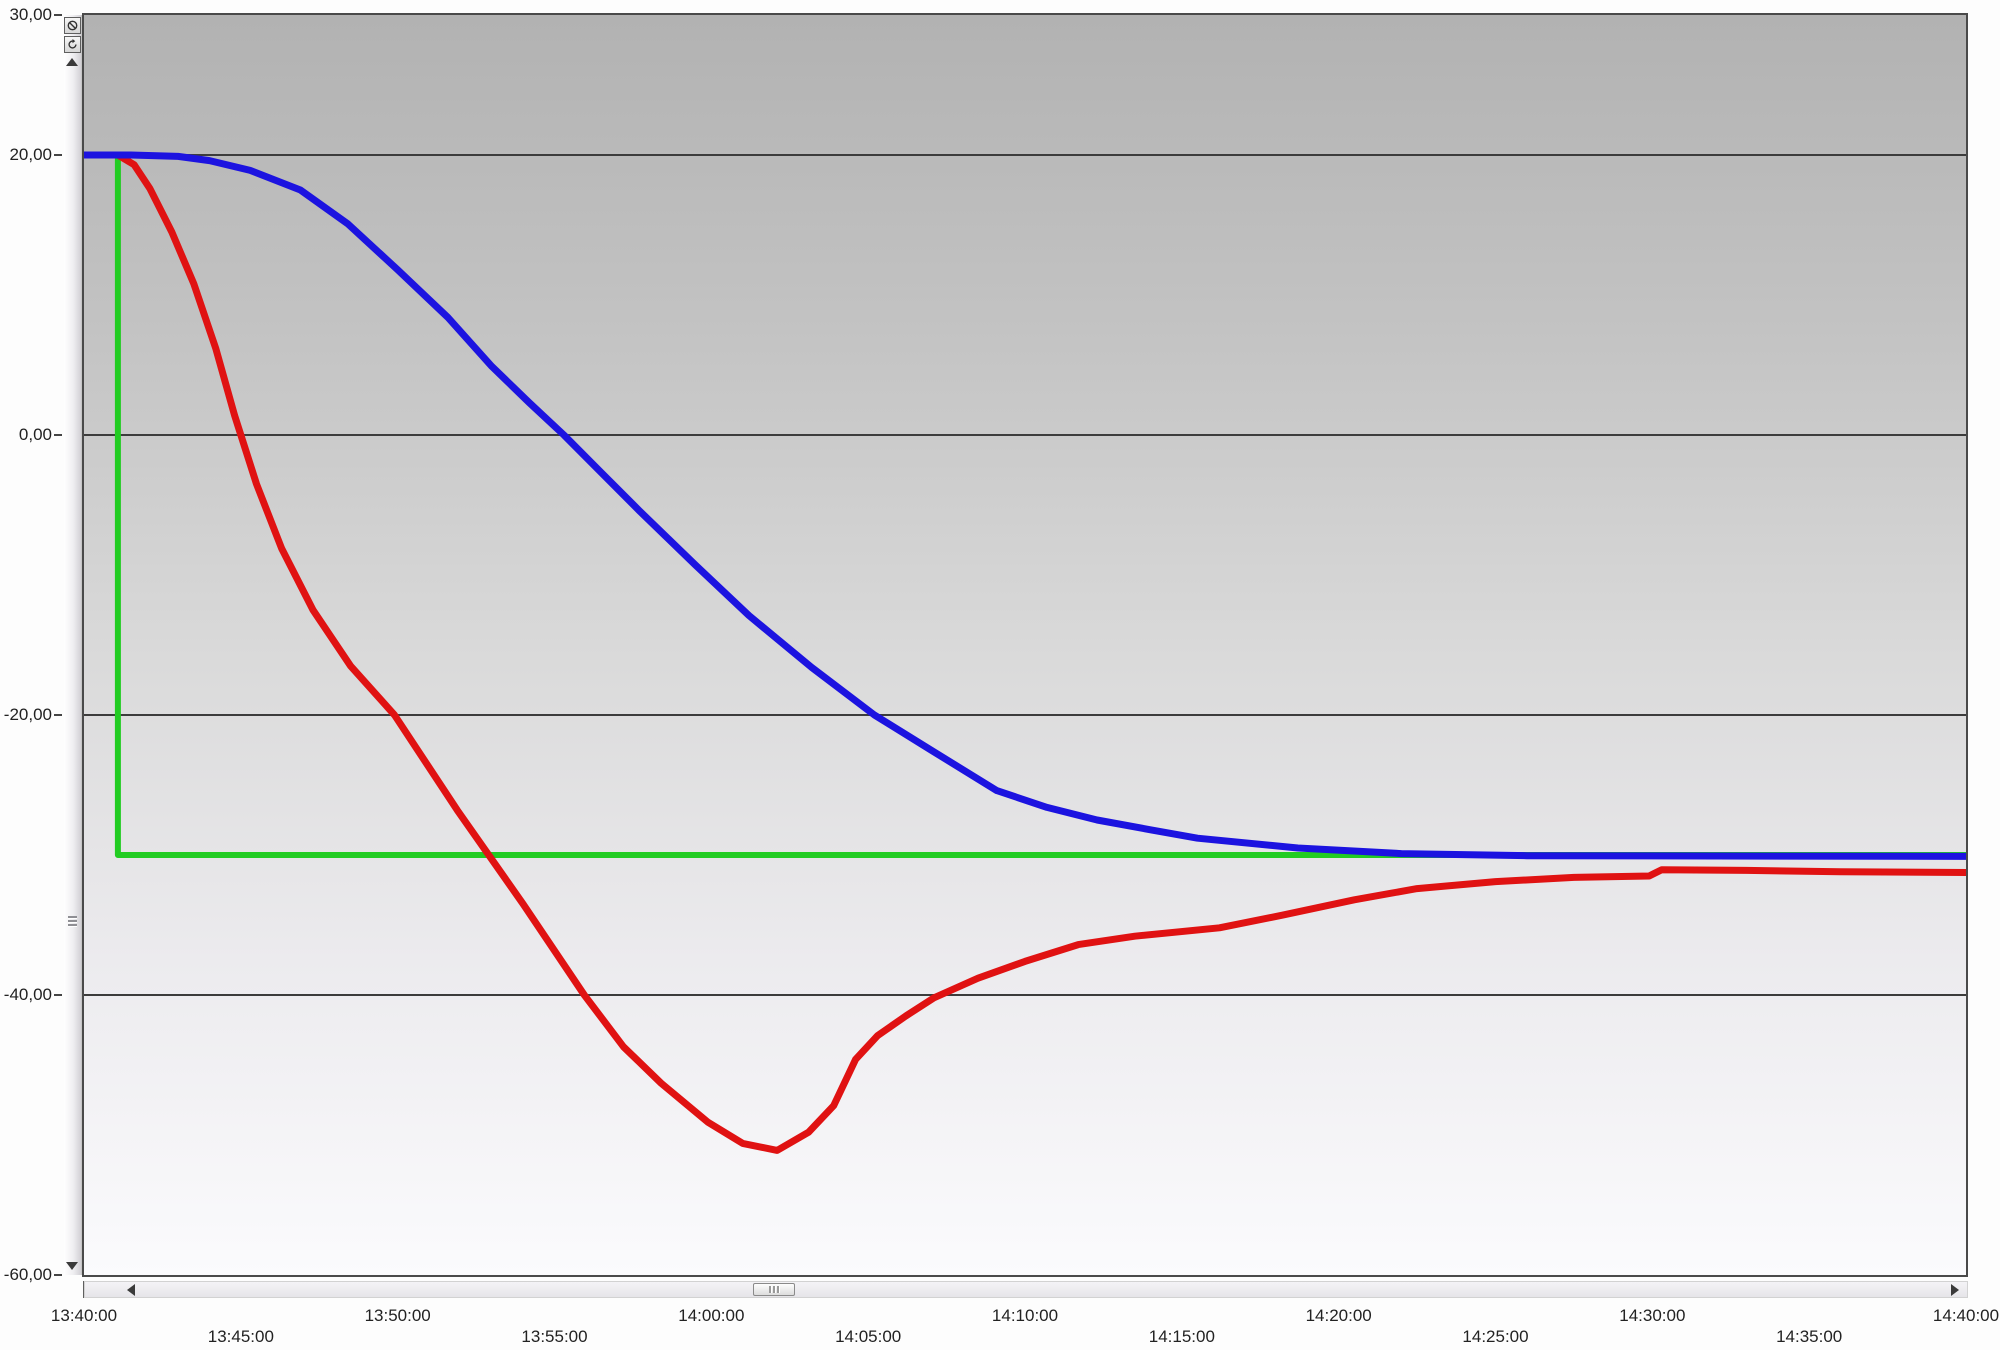 The image size is (2000, 1350). I want to click on y-axis-label: 30,00, so click(30, 14).